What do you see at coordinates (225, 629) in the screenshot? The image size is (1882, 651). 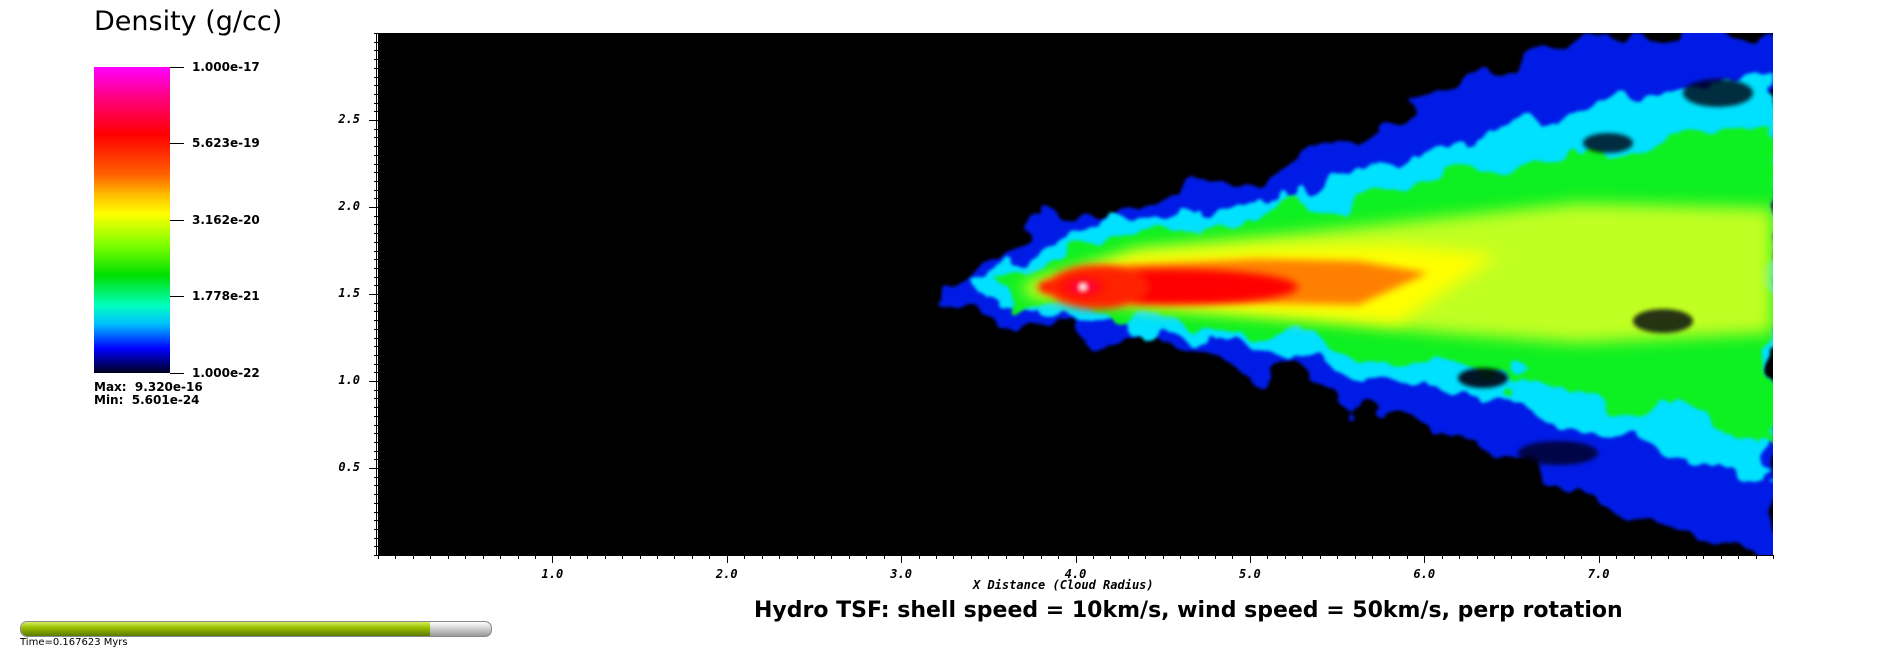 I see `time-progress-fill` at bounding box center [225, 629].